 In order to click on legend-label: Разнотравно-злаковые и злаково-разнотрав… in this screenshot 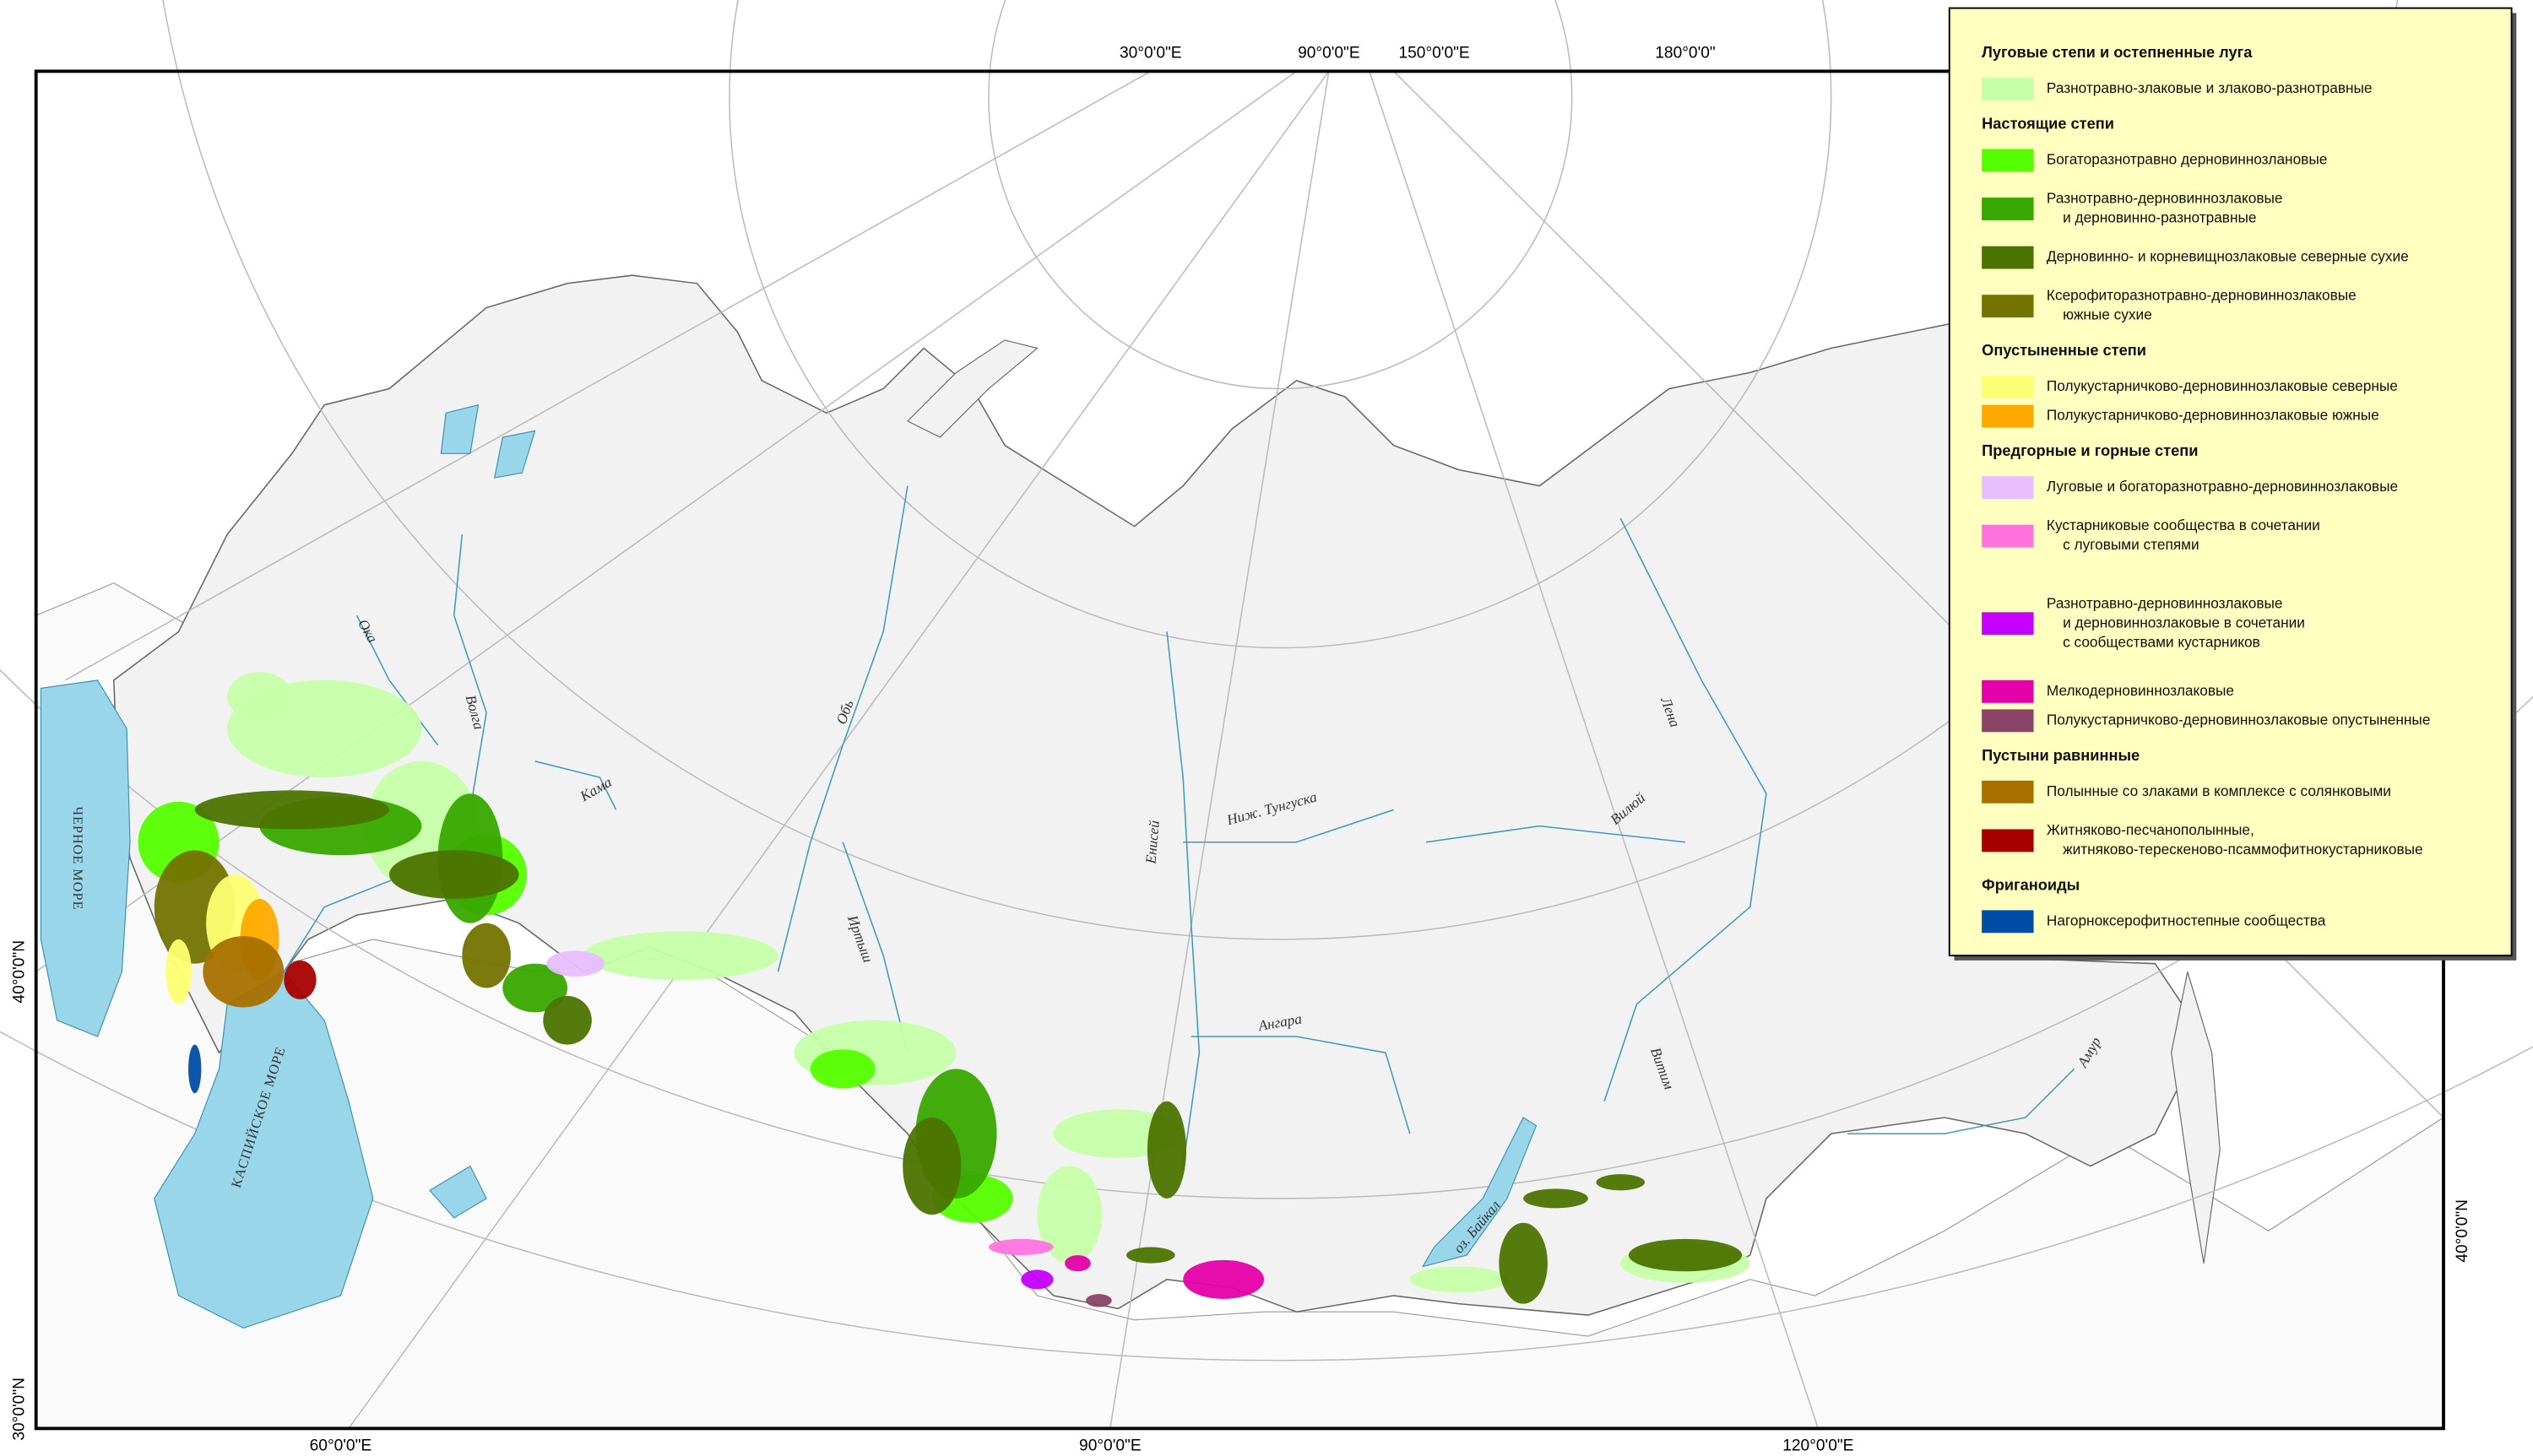, I will do `click(2210, 87)`.